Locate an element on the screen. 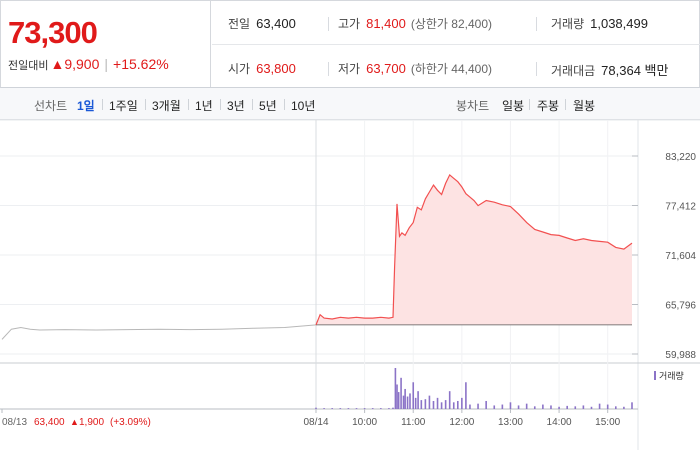 Image resolution: width=700 pixels, height=450 pixels. prev-day-change: 1,900 is located at coordinates (91, 422).